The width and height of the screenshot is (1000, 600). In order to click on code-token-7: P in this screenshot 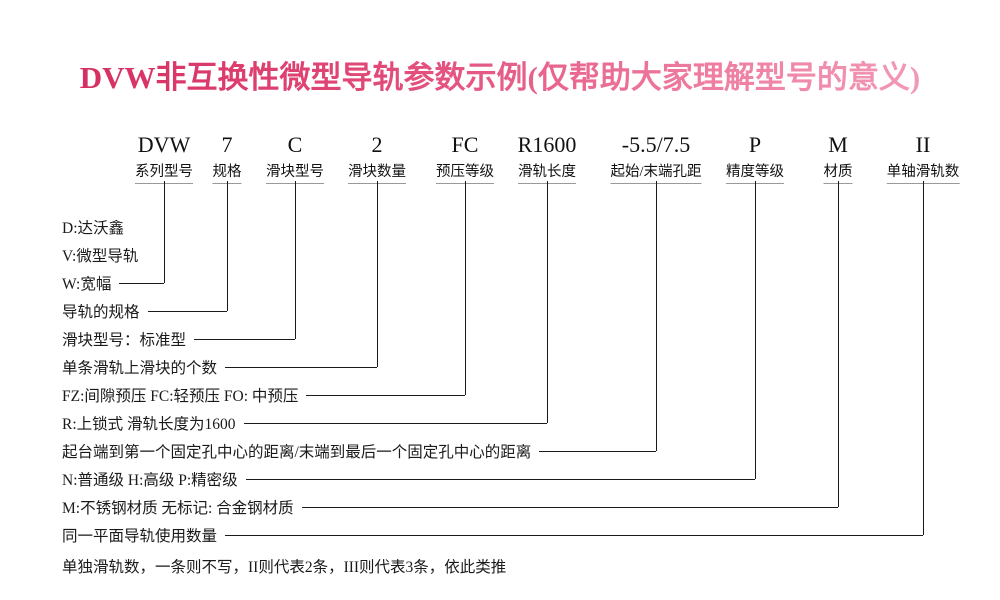, I will do `click(755, 144)`.